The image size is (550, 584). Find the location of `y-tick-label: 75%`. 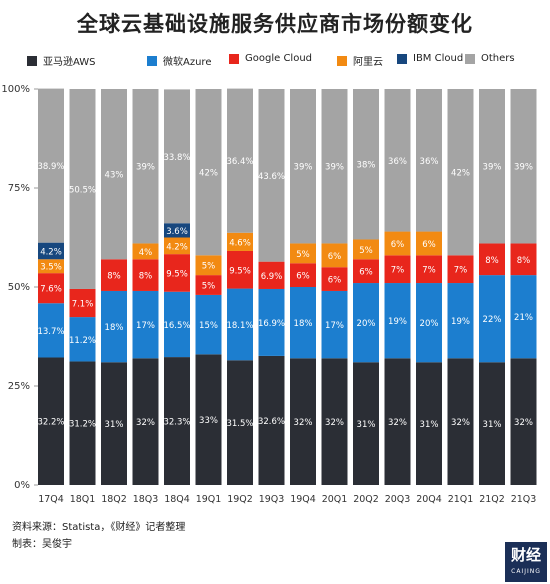

y-tick-label: 75% is located at coordinates (19, 188).